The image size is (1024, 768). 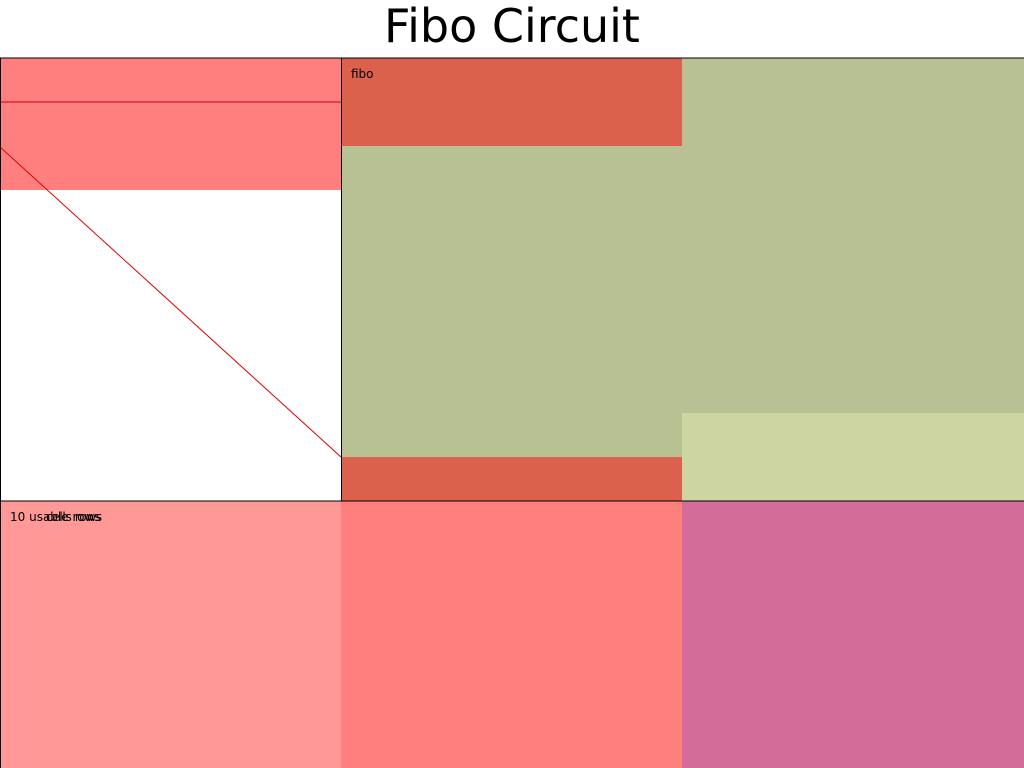 I want to click on fibo-region-label: fibo, so click(x=362, y=74).